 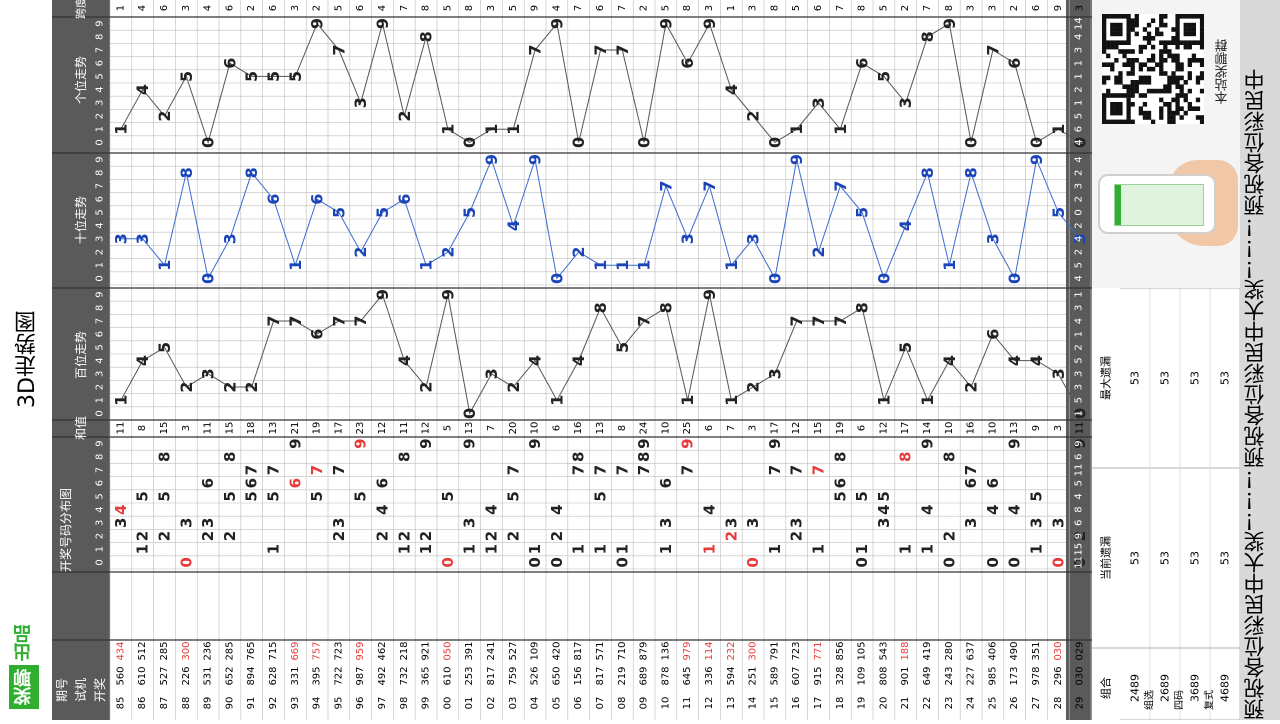 I want to click on footer-count: 2, so click(x=1079, y=347).